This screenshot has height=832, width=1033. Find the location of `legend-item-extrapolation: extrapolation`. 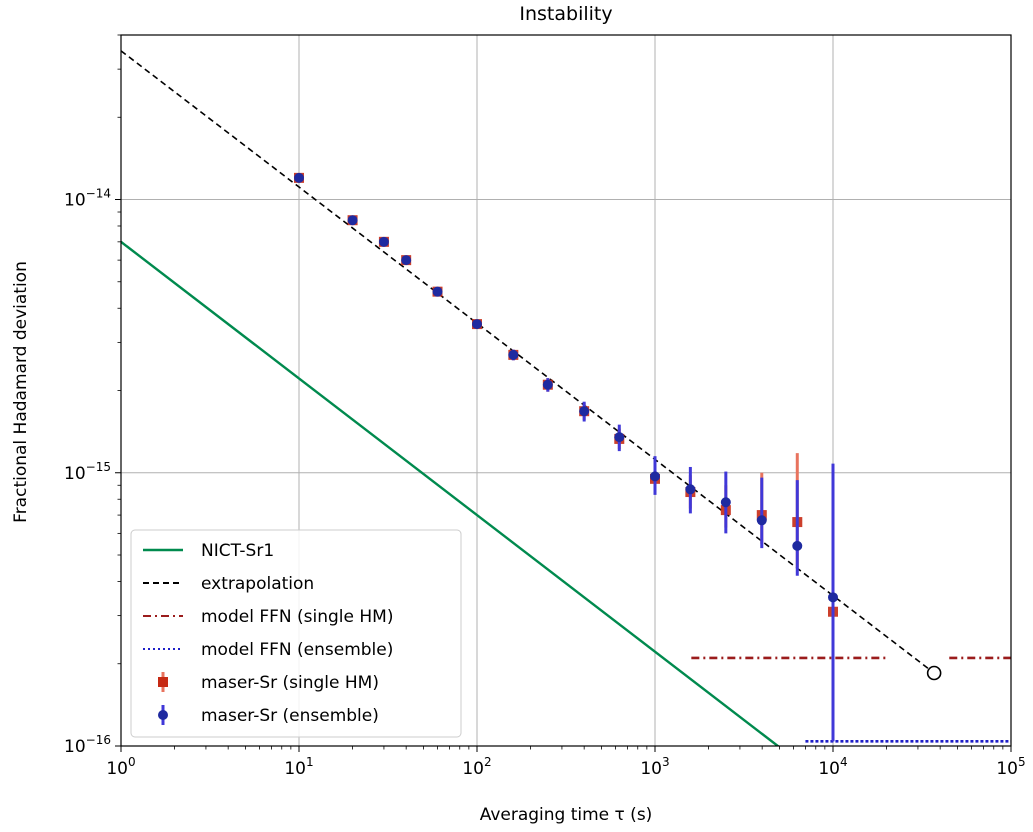

legend-item-extrapolation: extrapolation is located at coordinates (228, 584).